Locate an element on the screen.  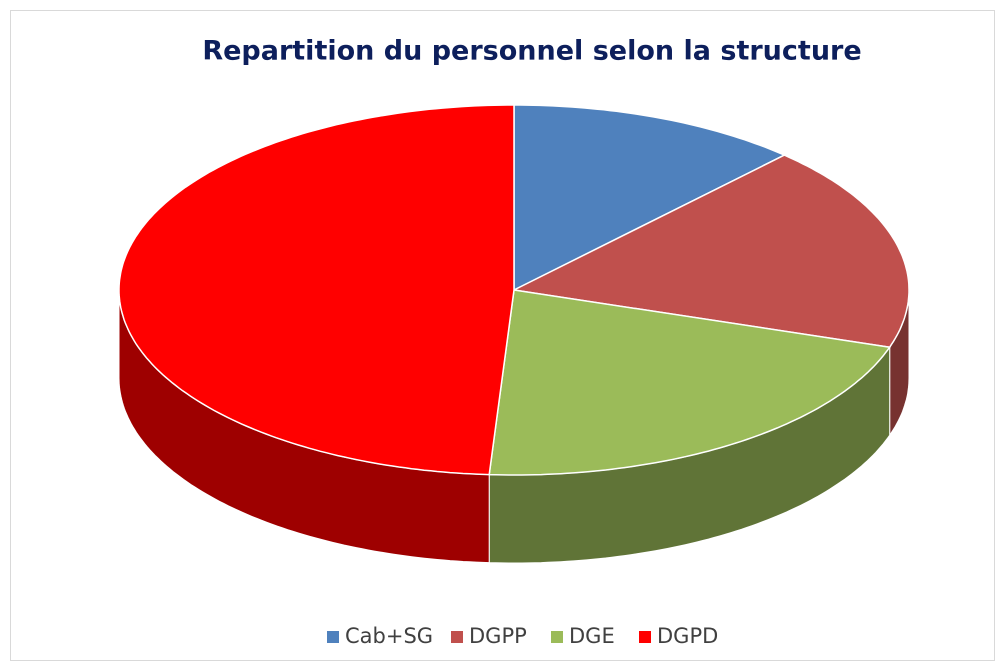
legend-label: DGPP is located at coordinates (498, 636).